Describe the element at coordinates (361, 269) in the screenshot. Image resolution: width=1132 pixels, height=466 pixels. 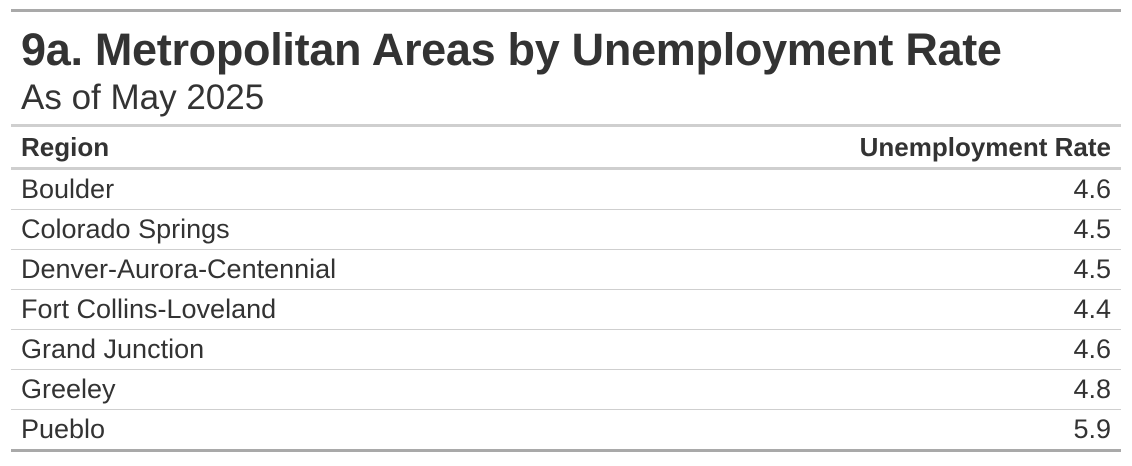
I see `region-cell: Denver-Aurora-Centennial` at that location.